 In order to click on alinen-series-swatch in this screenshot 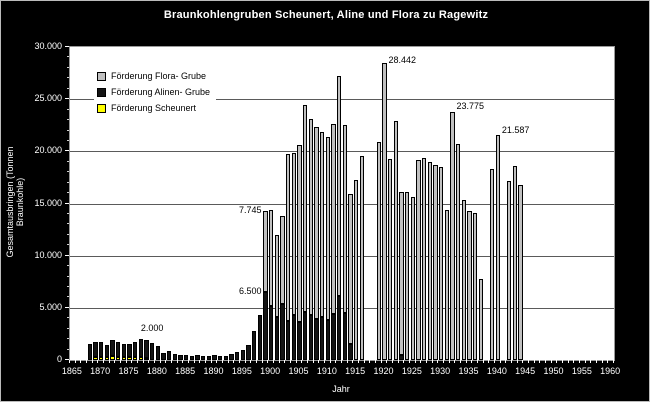, I will do `click(101, 92)`.